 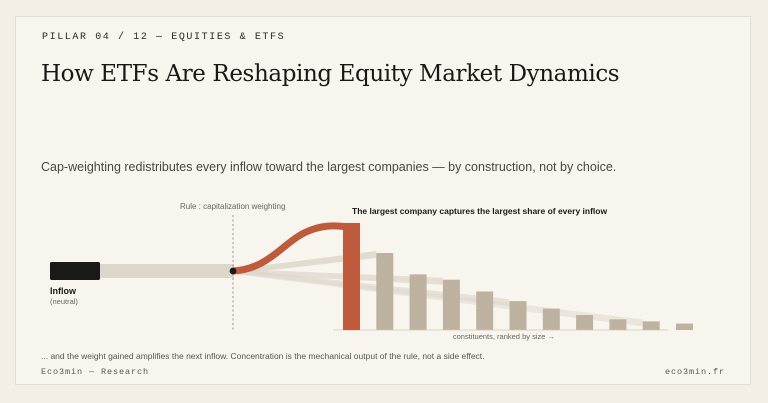 I want to click on largest-company-flow, so click(x=290, y=248).